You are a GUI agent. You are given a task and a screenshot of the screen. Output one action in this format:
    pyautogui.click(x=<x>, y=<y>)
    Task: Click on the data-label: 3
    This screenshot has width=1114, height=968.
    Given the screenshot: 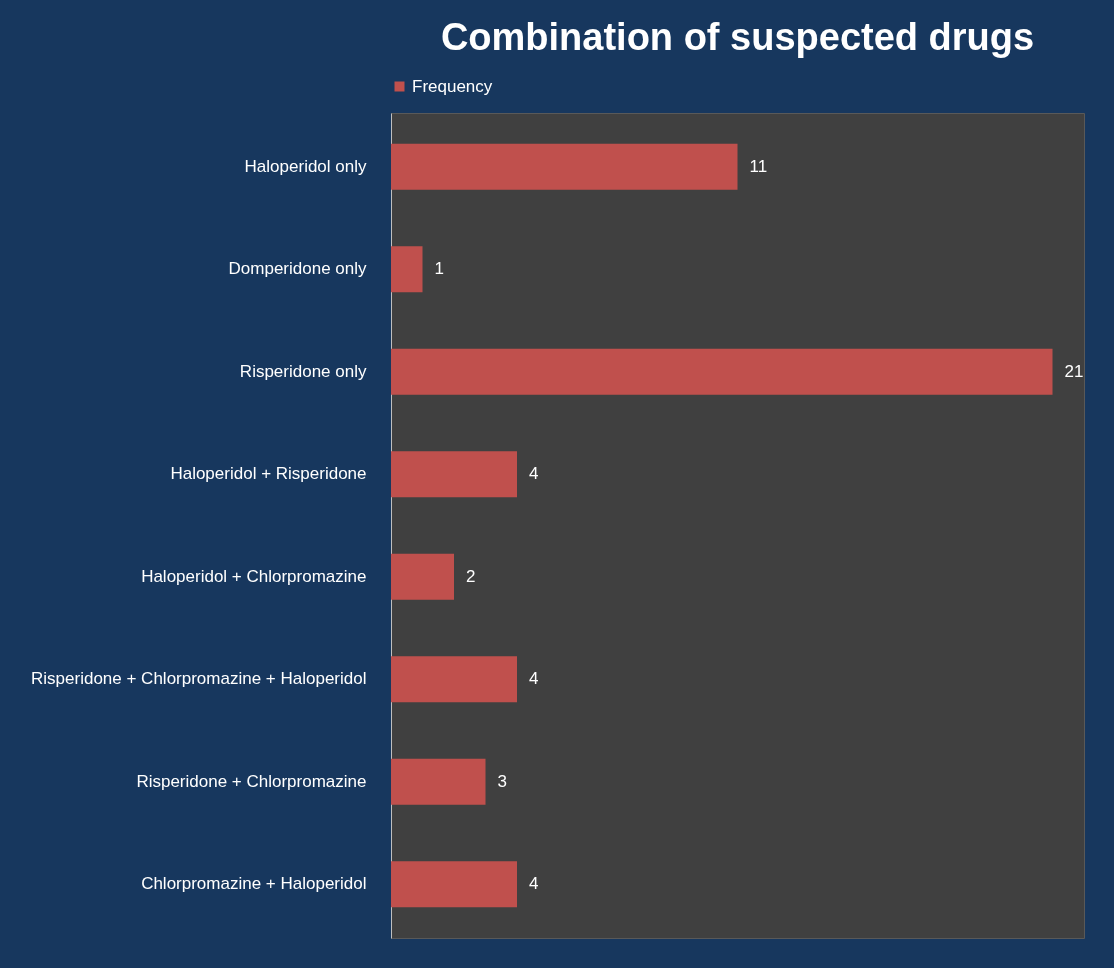 What is the action you would take?
    pyautogui.click(x=502, y=781)
    